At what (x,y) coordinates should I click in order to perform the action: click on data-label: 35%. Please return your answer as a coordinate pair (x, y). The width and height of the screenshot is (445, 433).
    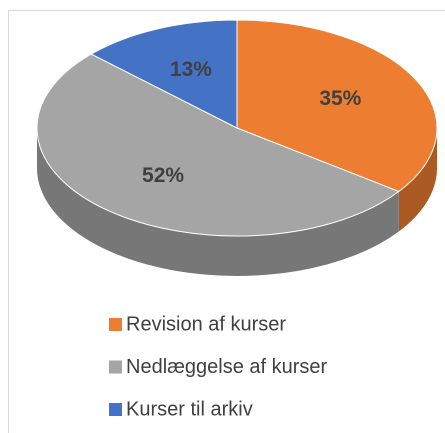
    Looking at the image, I should click on (340, 98).